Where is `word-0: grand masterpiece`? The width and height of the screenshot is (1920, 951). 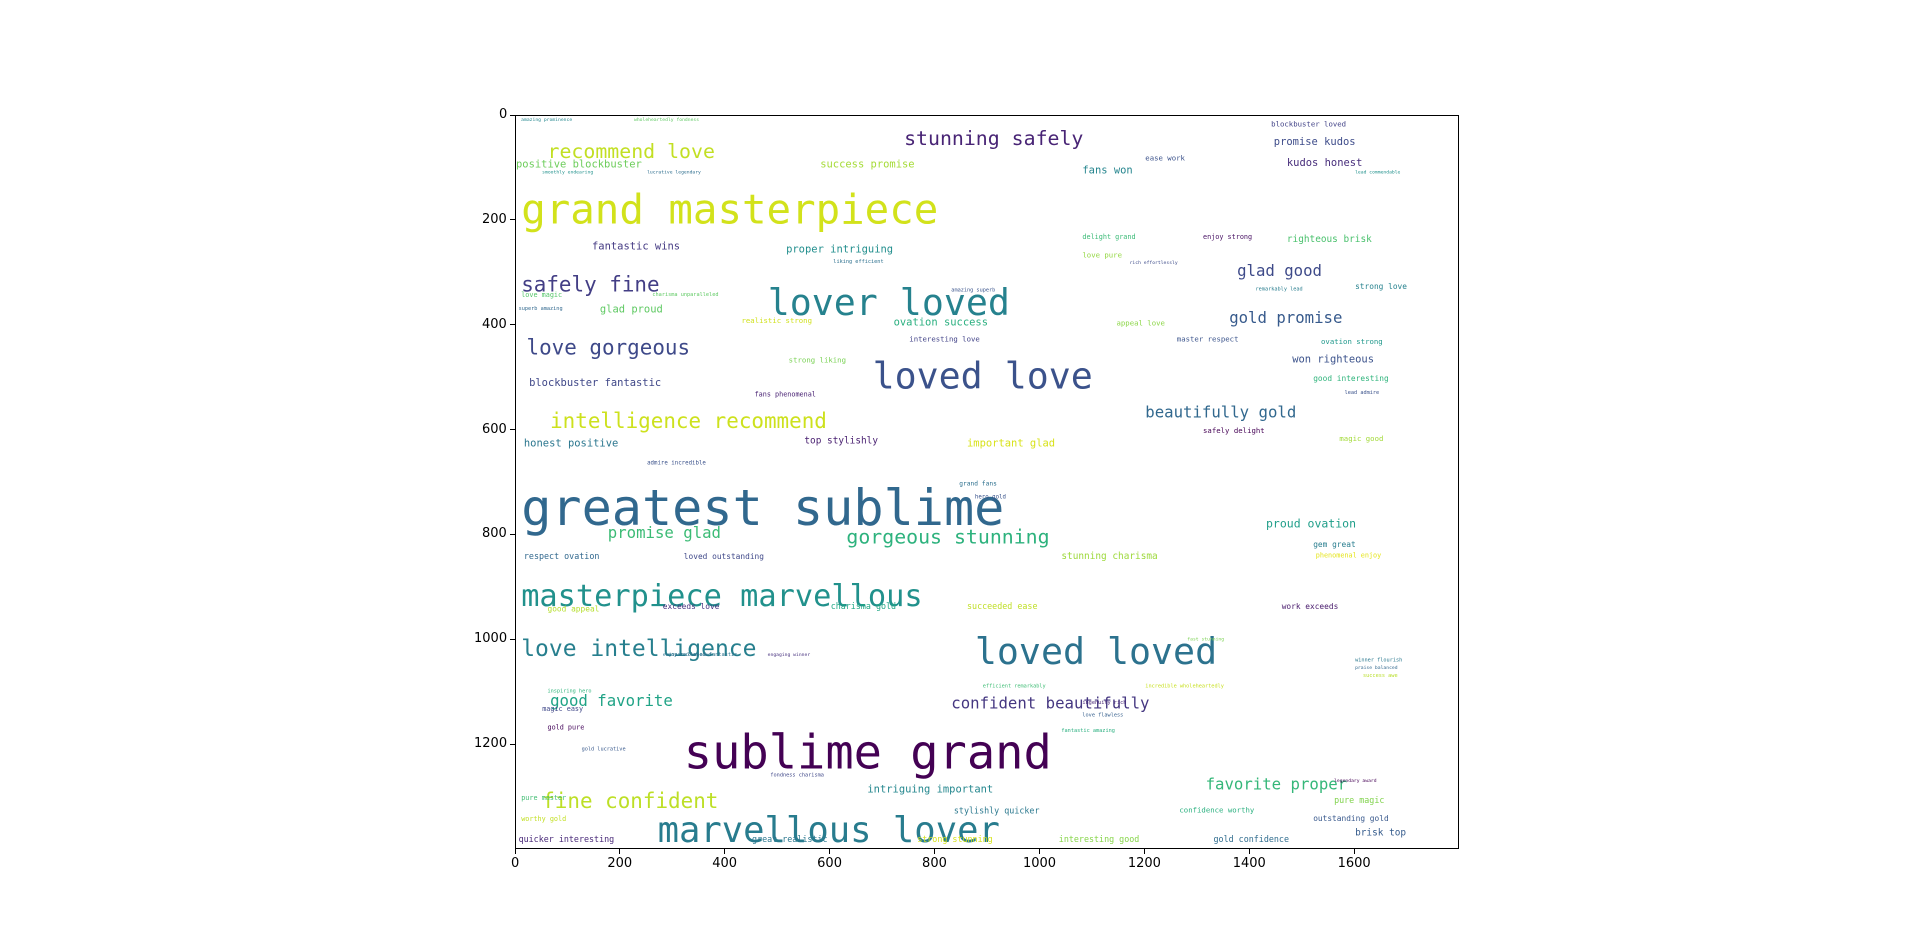 word-0: grand masterpiece is located at coordinates (729, 210).